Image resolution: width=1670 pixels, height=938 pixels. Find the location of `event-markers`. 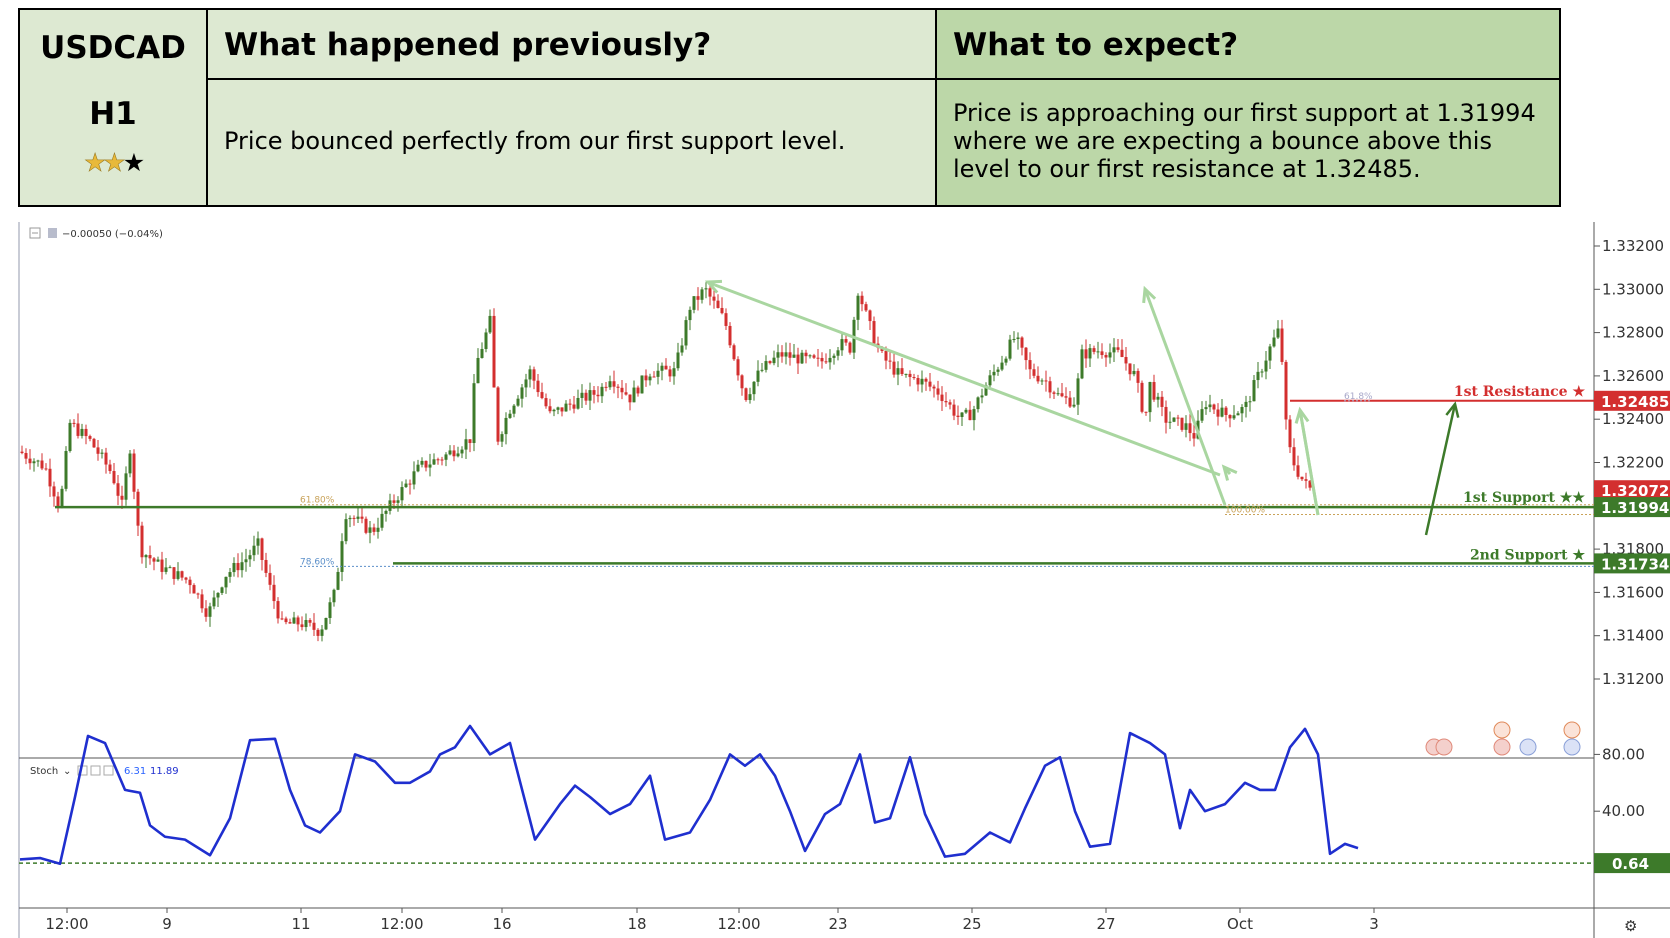

event-markers is located at coordinates (1503, 738).